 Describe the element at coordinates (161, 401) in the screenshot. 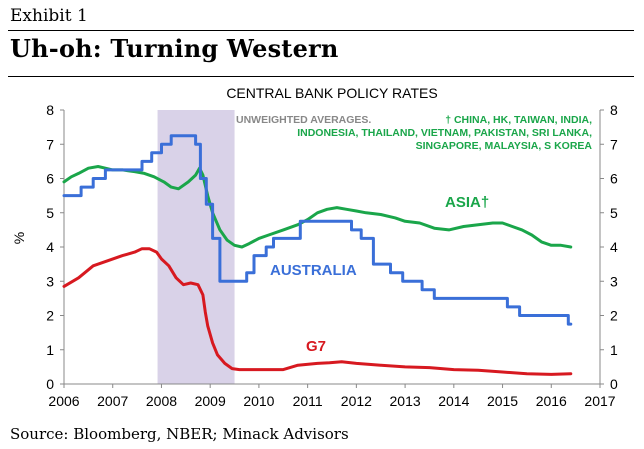

I see `x-tick-label: 2008` at that location.